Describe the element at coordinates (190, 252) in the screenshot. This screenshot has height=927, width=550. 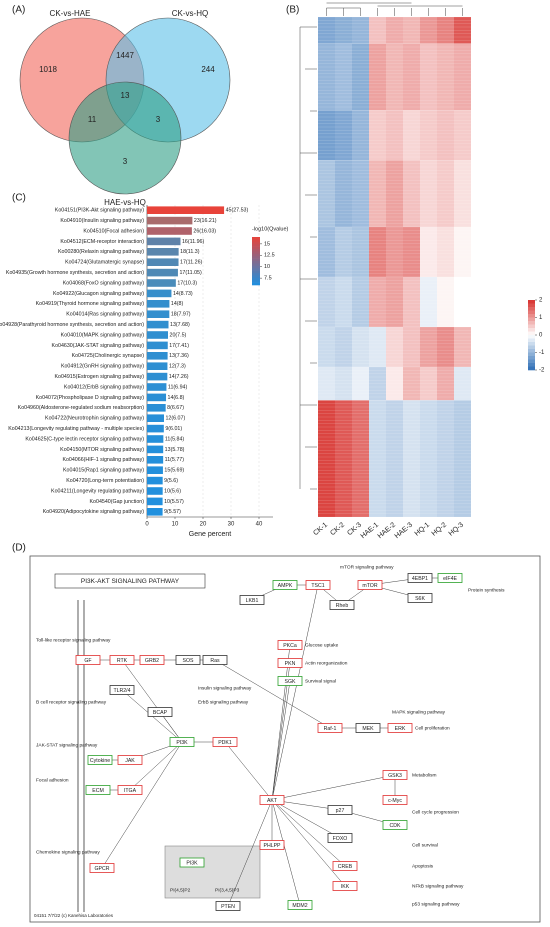
I see `value-label: 18(11.3)` at that location.